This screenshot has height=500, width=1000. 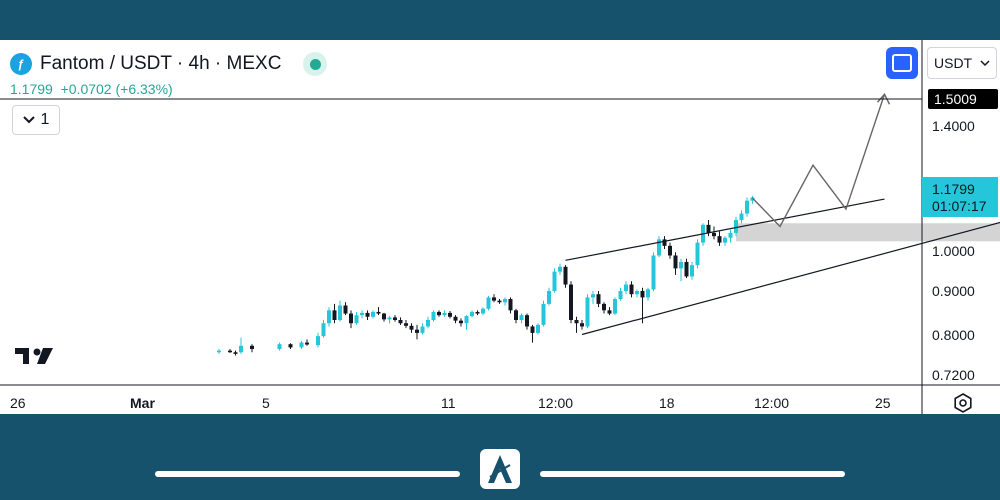 I want to click on interval-label: 1, so click(x=45, y=119).